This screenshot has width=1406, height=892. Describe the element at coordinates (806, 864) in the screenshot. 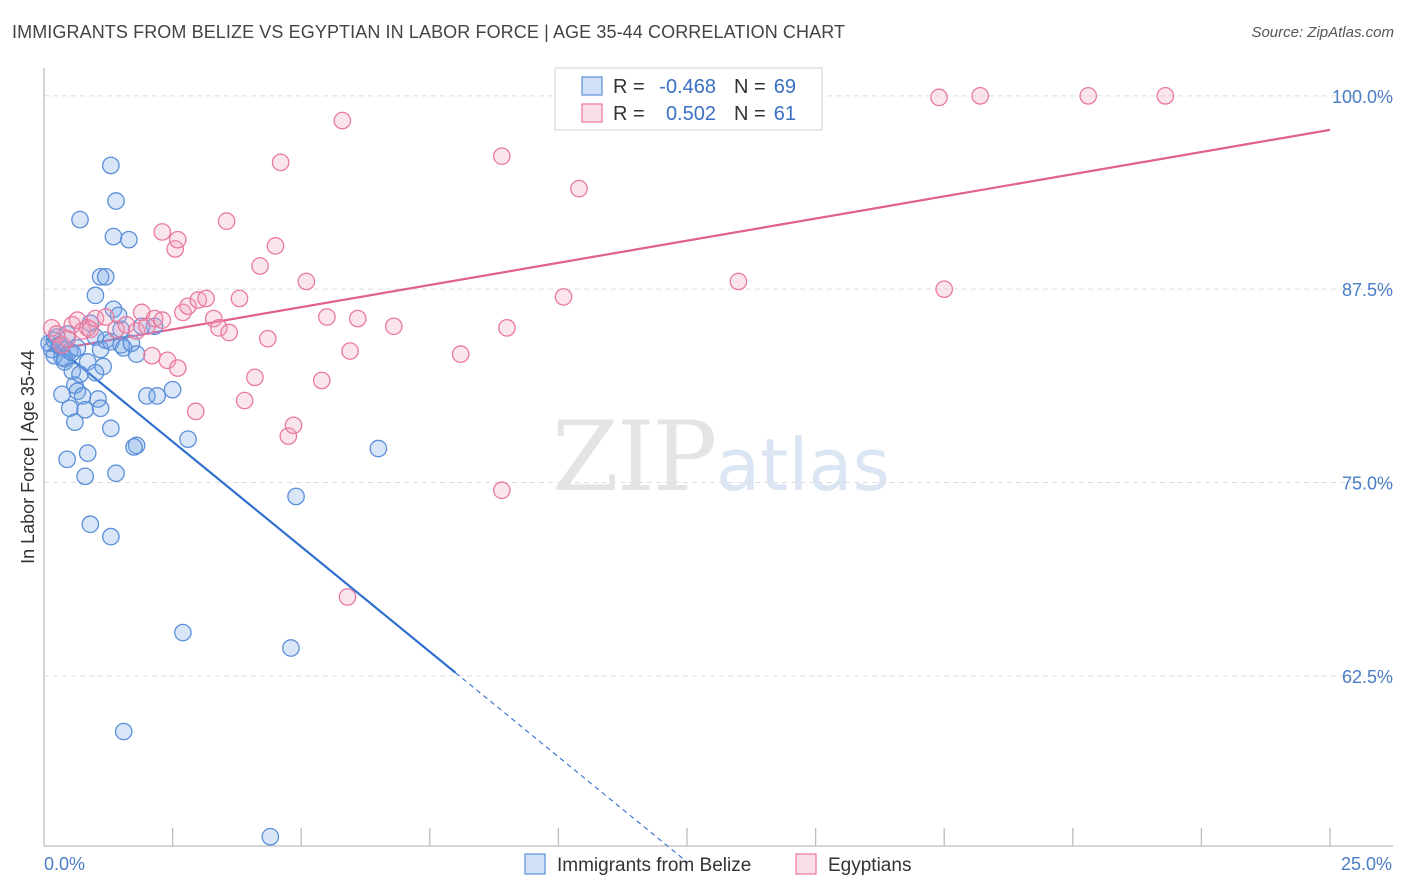

I see `bottom-legend-swatch-egyptians` at that location.